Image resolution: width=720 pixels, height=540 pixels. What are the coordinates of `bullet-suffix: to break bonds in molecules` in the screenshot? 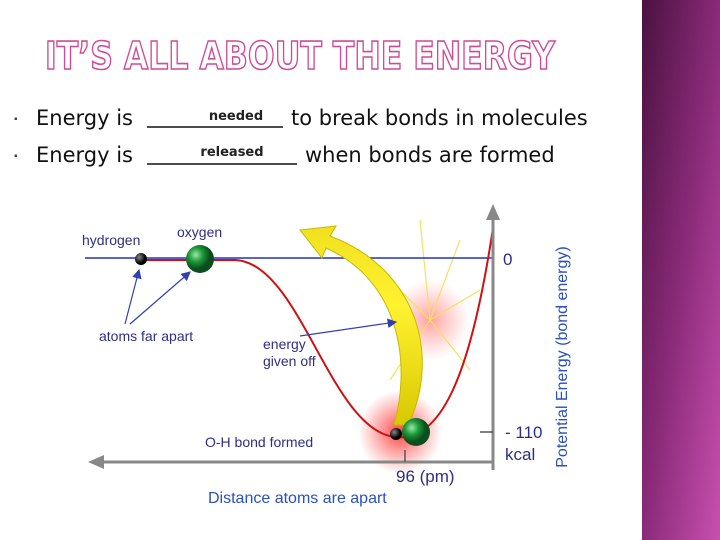 It's located at (439, 118).